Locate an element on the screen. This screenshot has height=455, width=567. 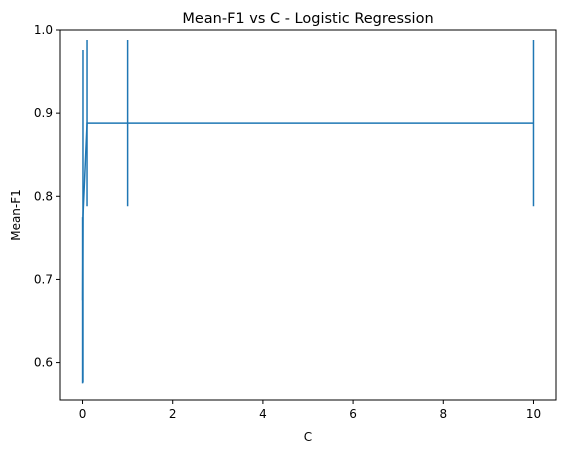
x-tick-label: 8 is located at coordinates (443, 414).